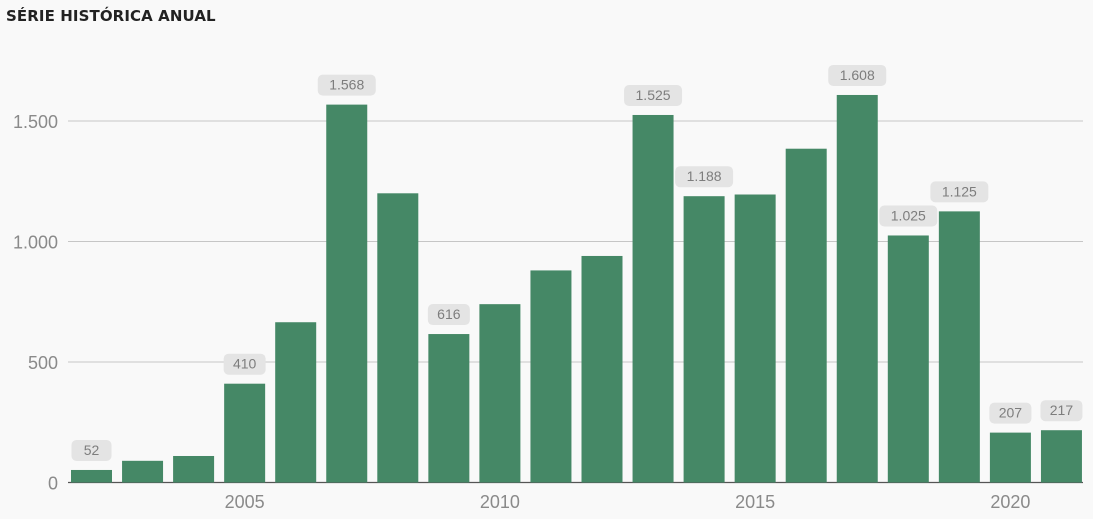  I want to click on x-tick-label: 2020, so click(1010, 502).